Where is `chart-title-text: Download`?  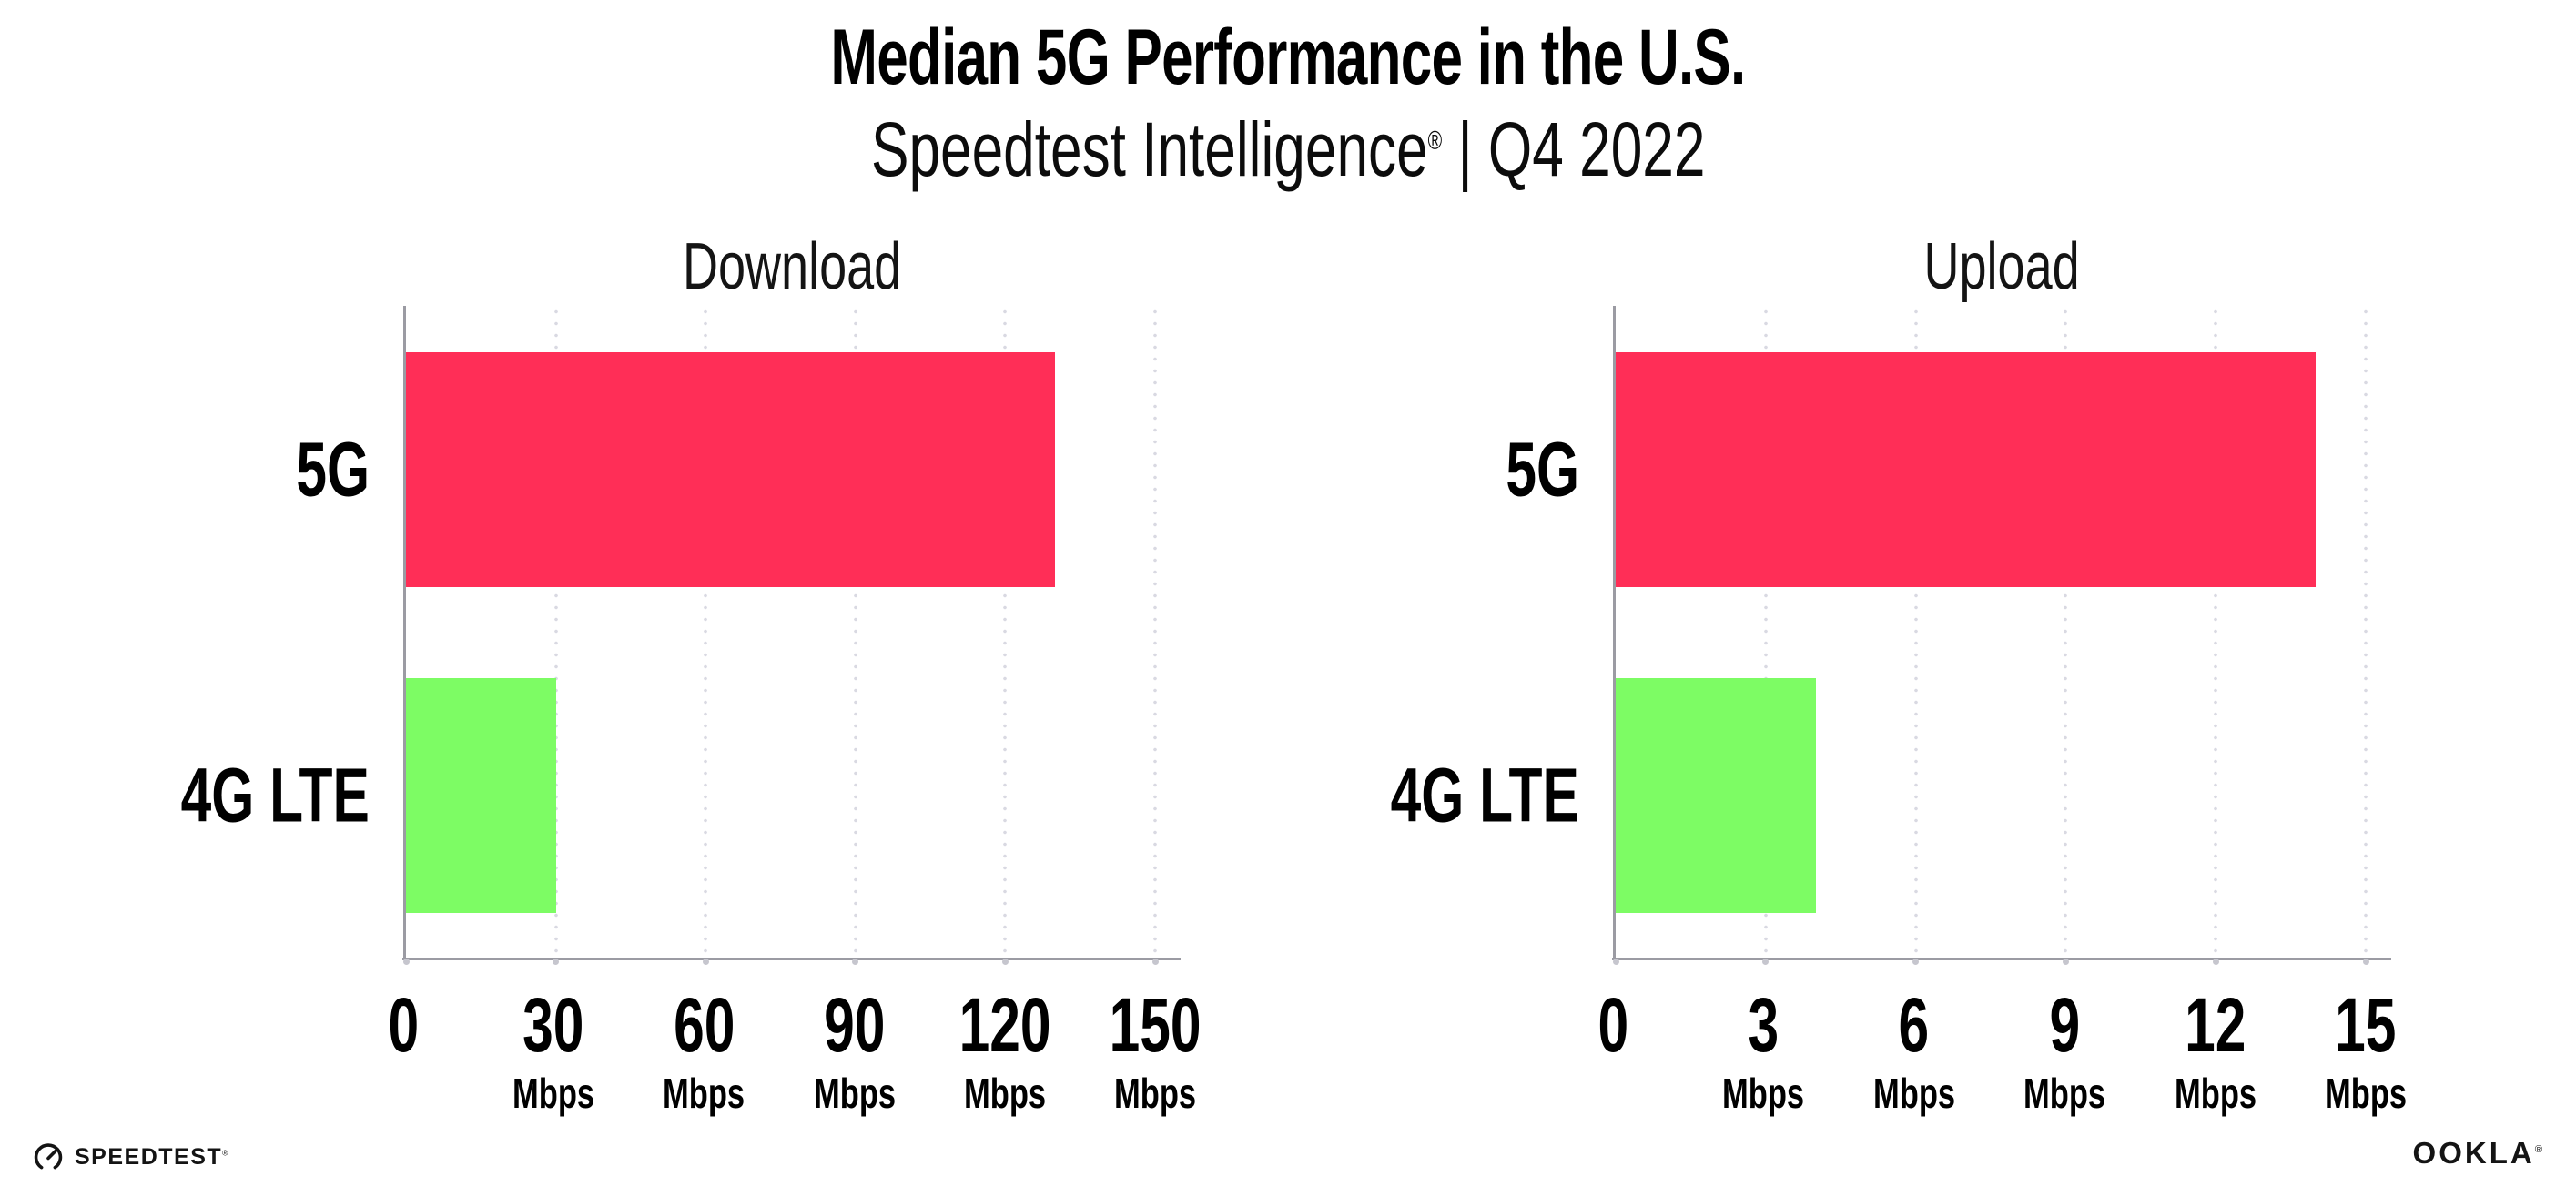
chart-title-text: Download is located at coordinates (792, 266).